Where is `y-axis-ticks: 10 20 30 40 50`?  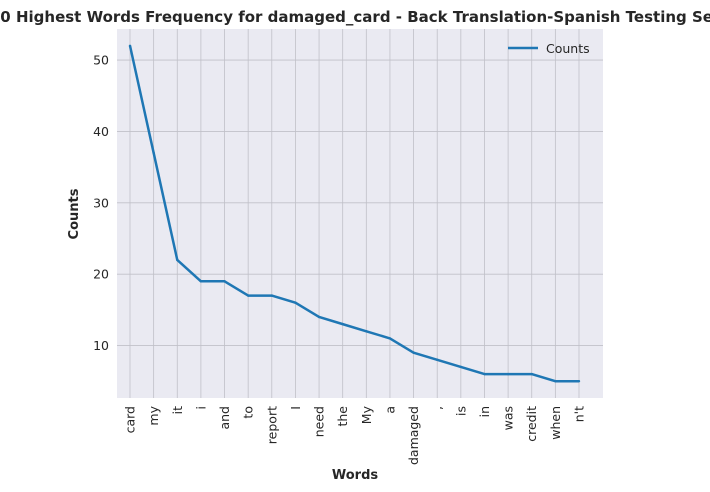 y-axis-ticks: 10 20 30 40 50 is located at coordinates (101, 203).